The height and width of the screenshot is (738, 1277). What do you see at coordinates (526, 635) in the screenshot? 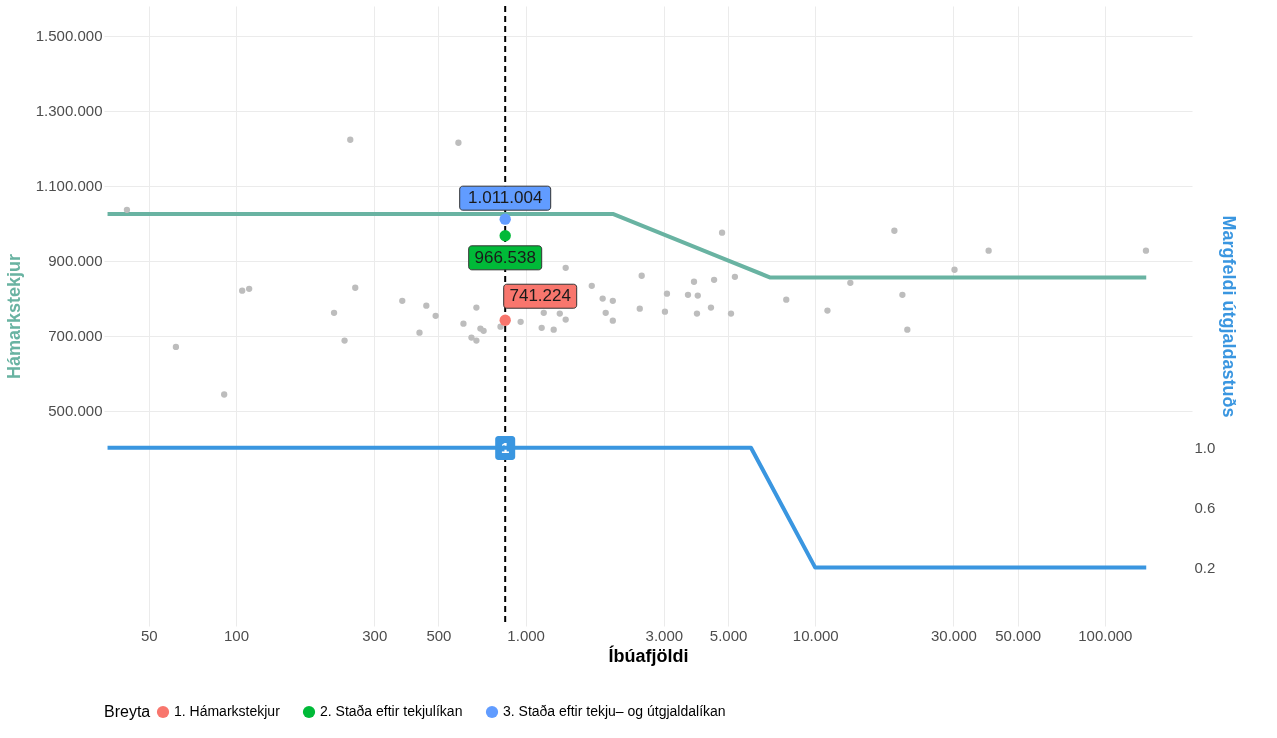
I see `x-tick-label: 1.000` at bounding box center [526, 635].